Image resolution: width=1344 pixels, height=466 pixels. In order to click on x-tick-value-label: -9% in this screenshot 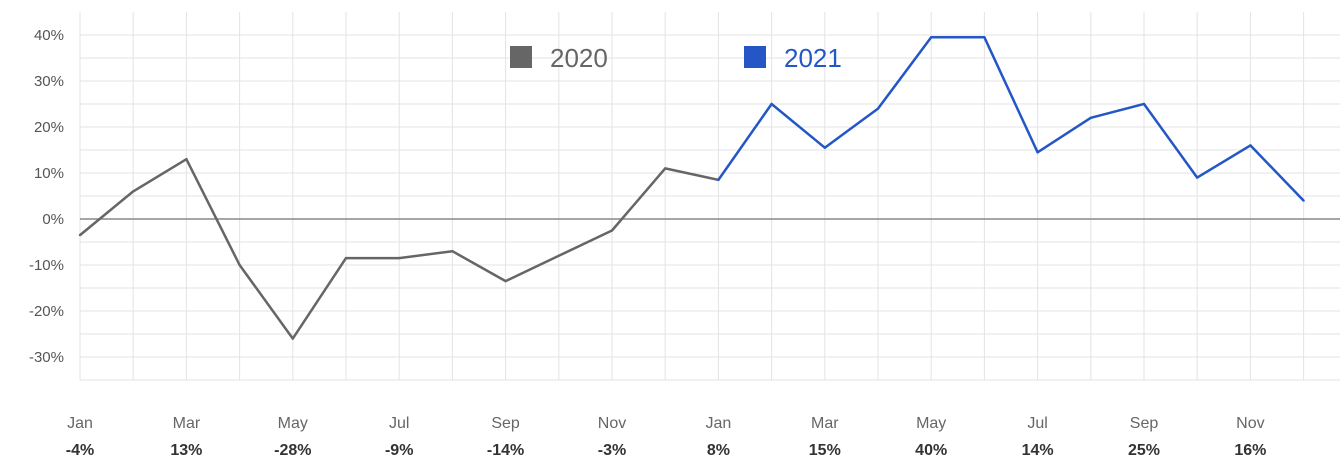, I will do `click(399, 450)`.